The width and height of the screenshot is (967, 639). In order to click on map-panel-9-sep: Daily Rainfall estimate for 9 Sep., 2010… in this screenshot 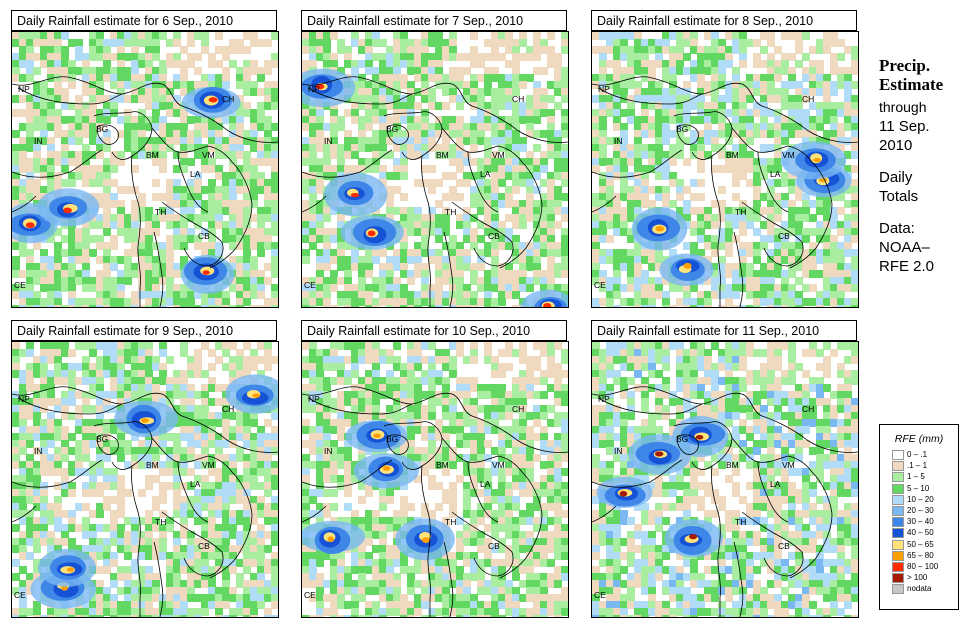, I will do `click(145, 469)`.